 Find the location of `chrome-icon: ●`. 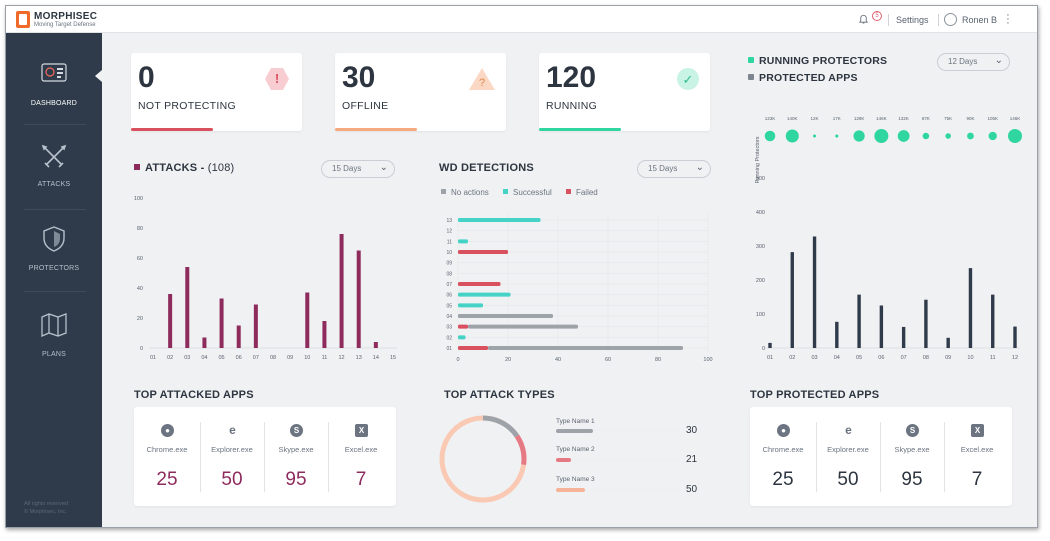

chrome-icon: ● is located at coordinates (783, 430).